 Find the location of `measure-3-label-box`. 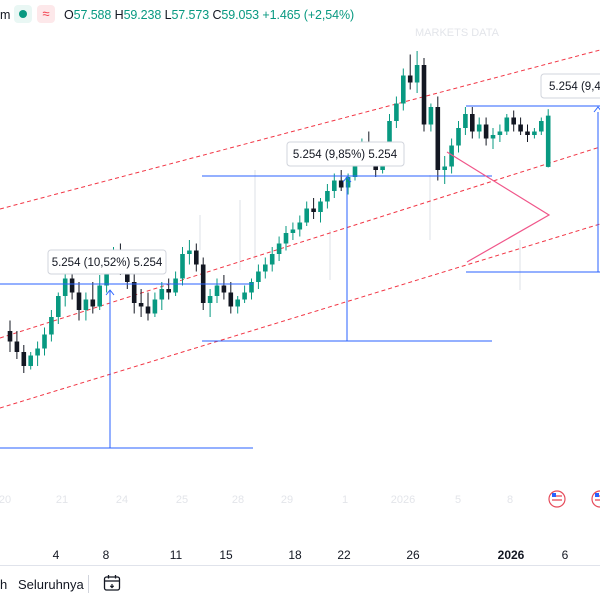

measure-3-label-box is located at coordinates (570, 86).